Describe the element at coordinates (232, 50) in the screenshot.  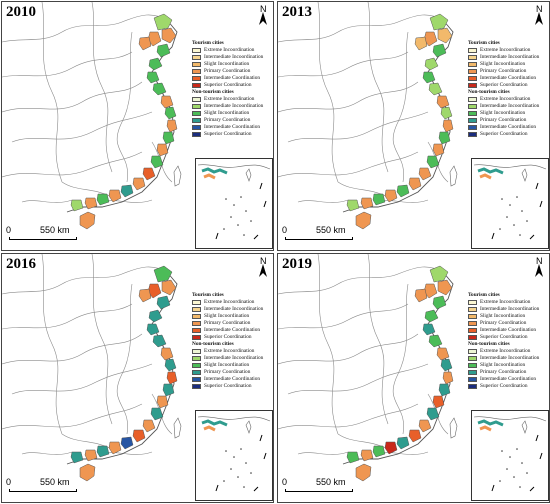
I see `legend-item-tourism: Extreme Incoordination` at that location.